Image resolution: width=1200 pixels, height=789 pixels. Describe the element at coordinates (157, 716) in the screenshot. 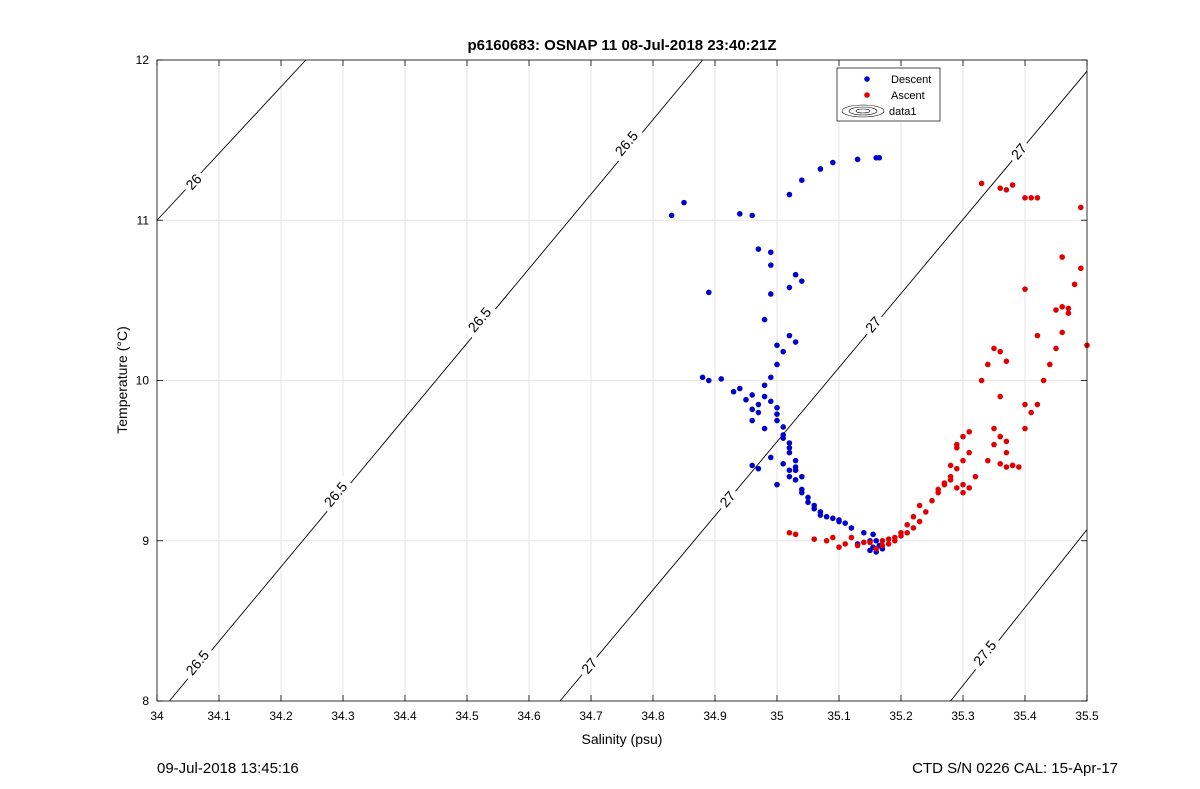

I see `x-tick-label: 34` at that location.